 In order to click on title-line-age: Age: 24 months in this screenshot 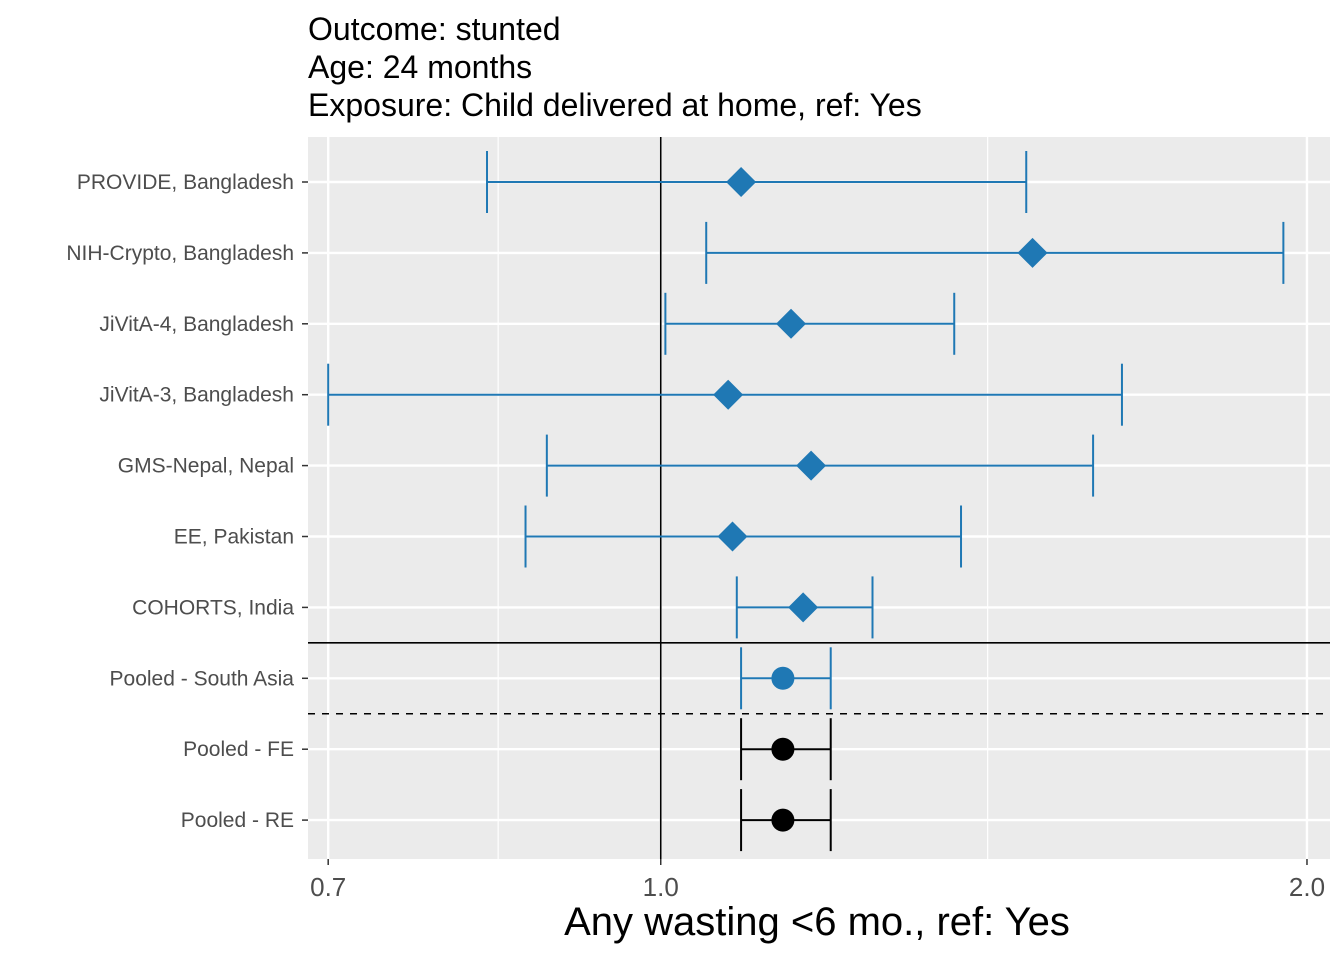, I will do `click(420, 67)`.